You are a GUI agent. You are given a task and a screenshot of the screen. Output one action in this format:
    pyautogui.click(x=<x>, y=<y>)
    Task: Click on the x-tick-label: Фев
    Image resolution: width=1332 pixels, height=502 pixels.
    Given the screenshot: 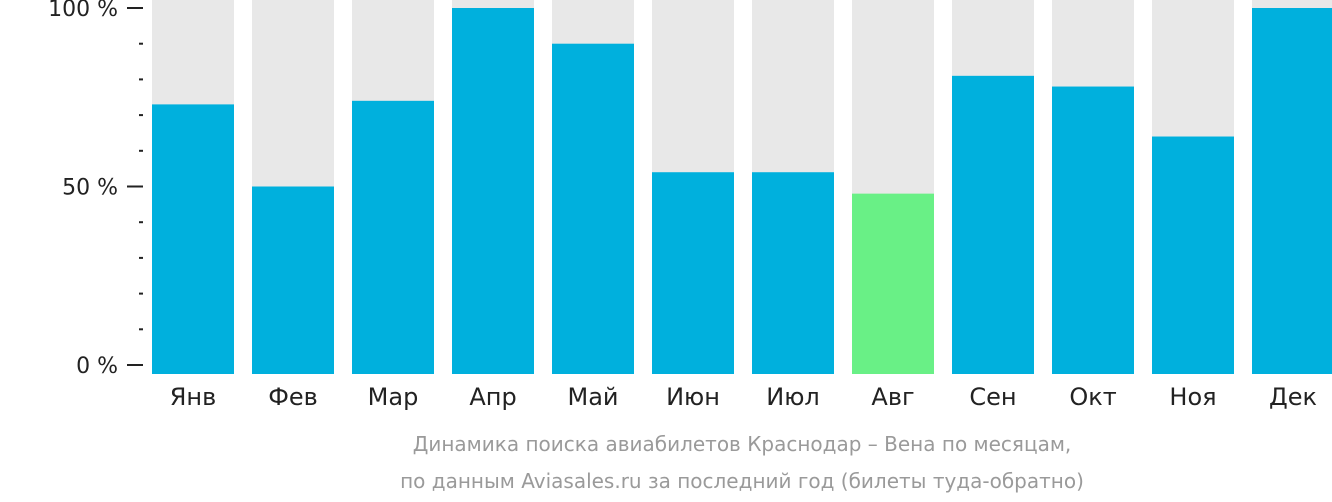 What is the action you would take?
    pyautogui.click(x=293, y=397)
    